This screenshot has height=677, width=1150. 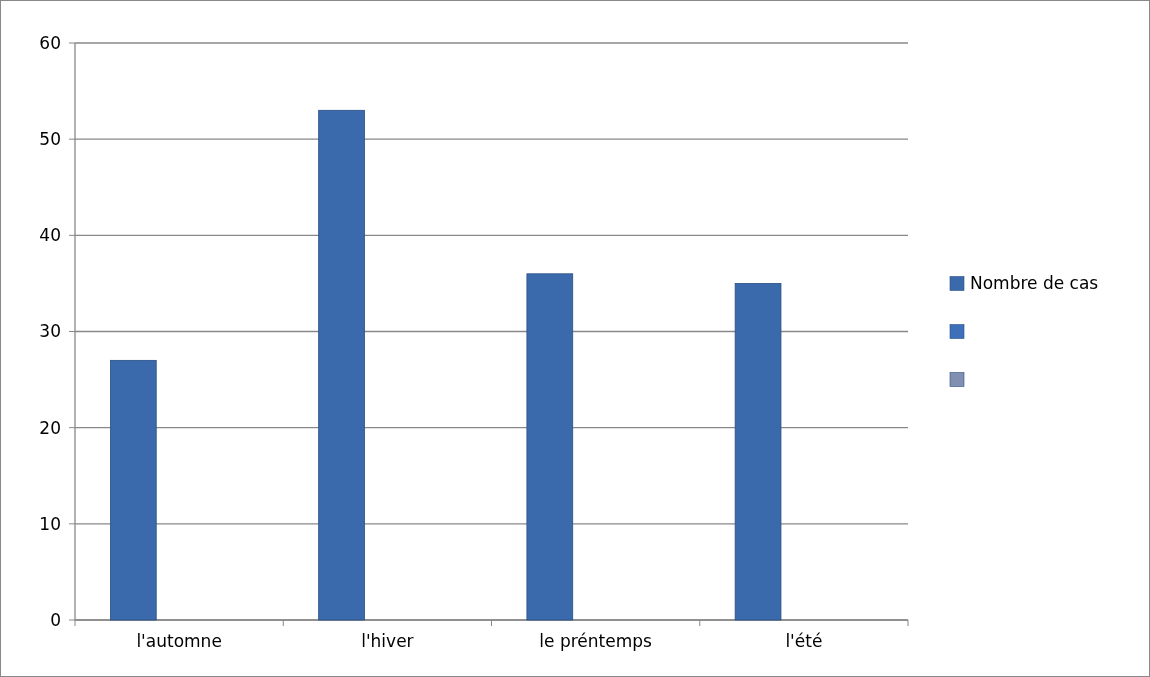 I want to click on x-tick-label: le préntemps, so click(x=596, y=641).